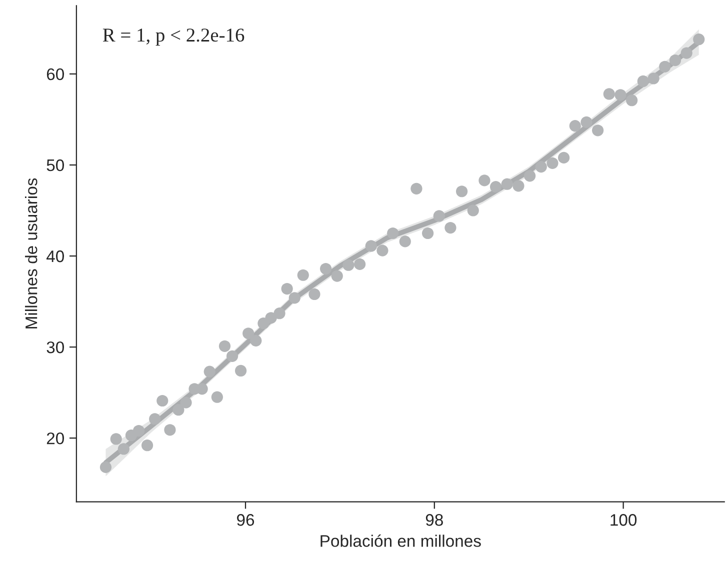  I want to click on x-tick-label: 98, so click(434, 520).